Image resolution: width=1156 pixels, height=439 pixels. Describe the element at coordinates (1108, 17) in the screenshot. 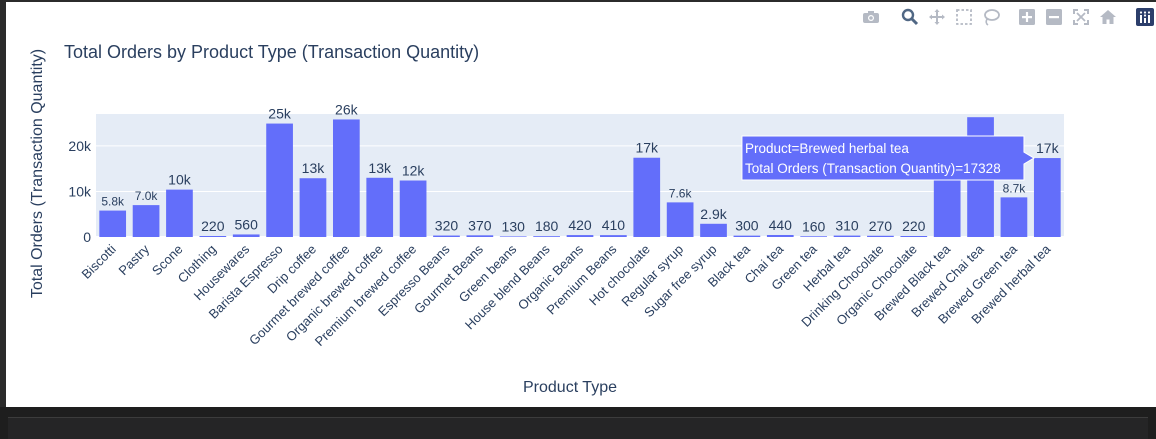

I see `reset-axes-icon` at that location.